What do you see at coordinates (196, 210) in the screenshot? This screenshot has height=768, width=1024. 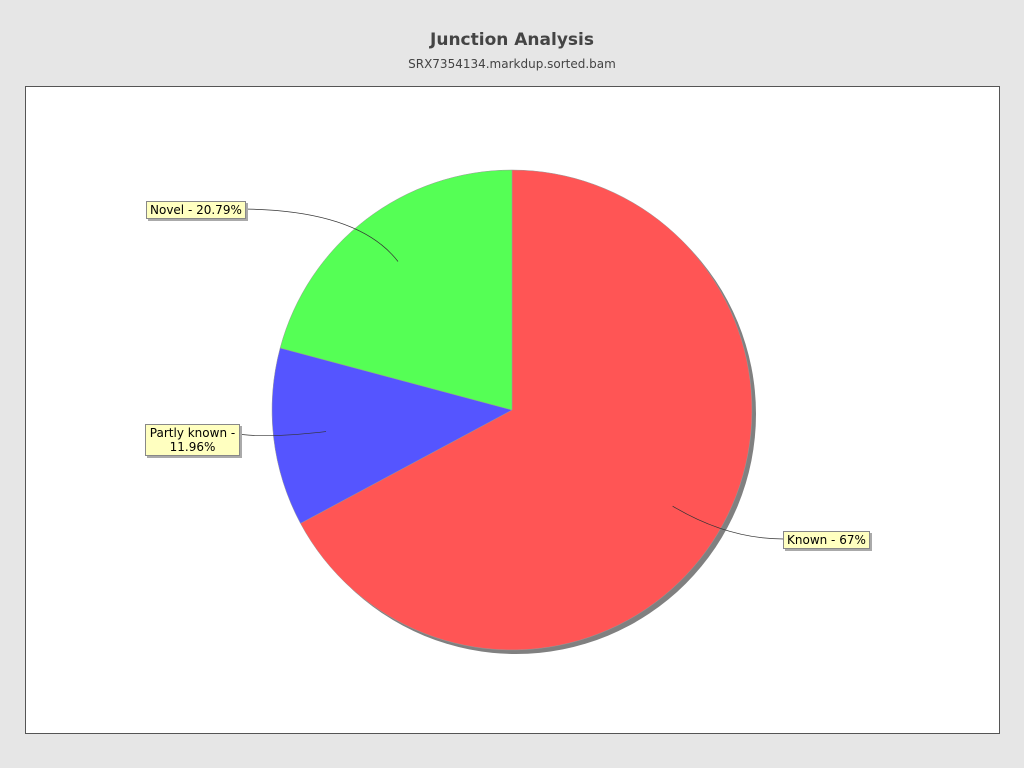 I see `label-novel: Novel - 20.79%` at bounding box center [196, 210].